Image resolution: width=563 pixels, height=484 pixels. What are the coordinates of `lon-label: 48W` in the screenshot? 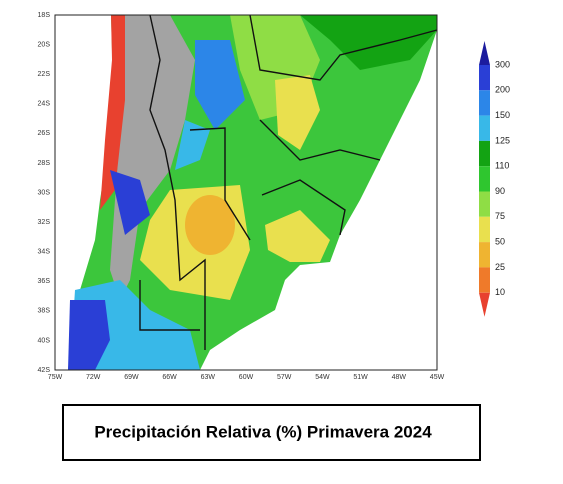 It's located at (399, 377).